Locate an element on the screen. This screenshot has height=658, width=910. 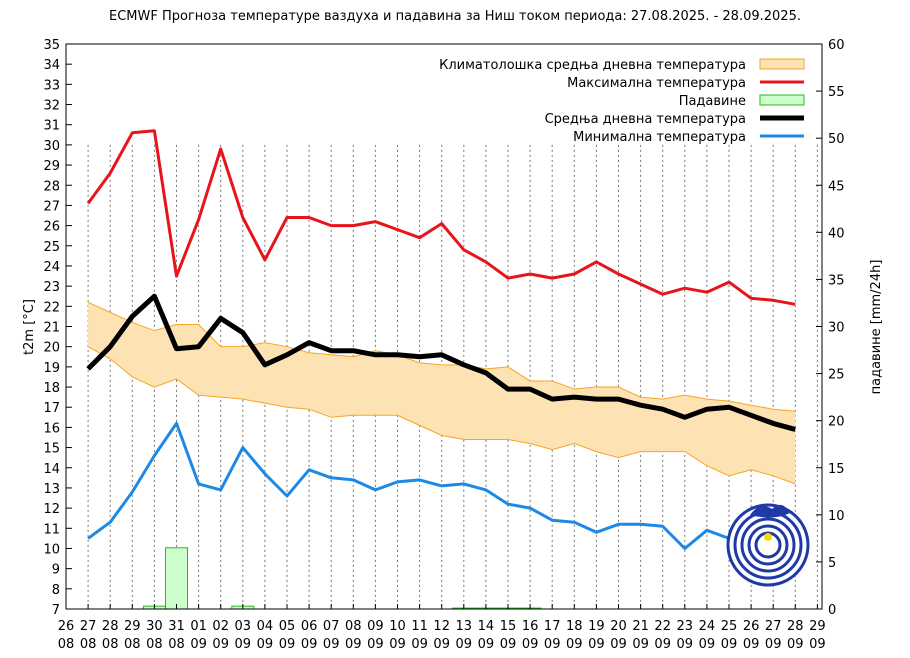
legend-swatch is located at coordinates (782, 100).